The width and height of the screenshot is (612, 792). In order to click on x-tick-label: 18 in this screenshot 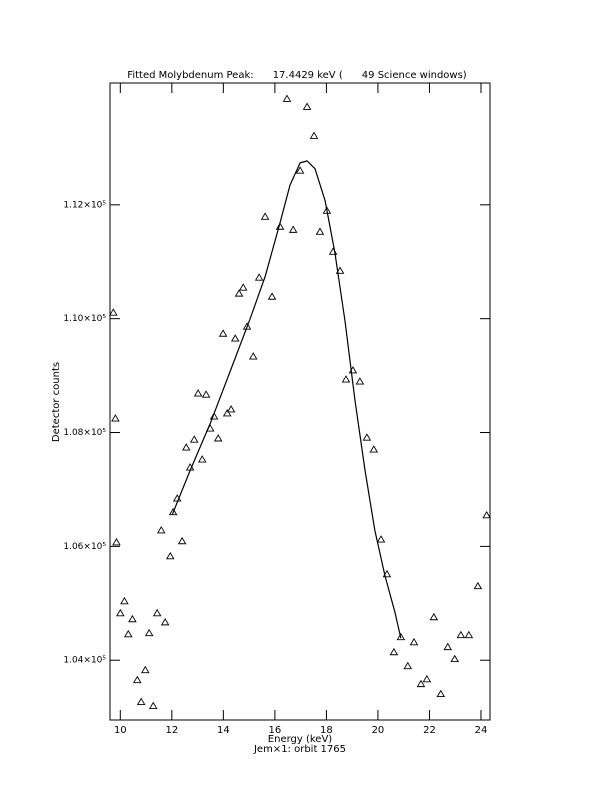, I will do `click(326, 730)`.